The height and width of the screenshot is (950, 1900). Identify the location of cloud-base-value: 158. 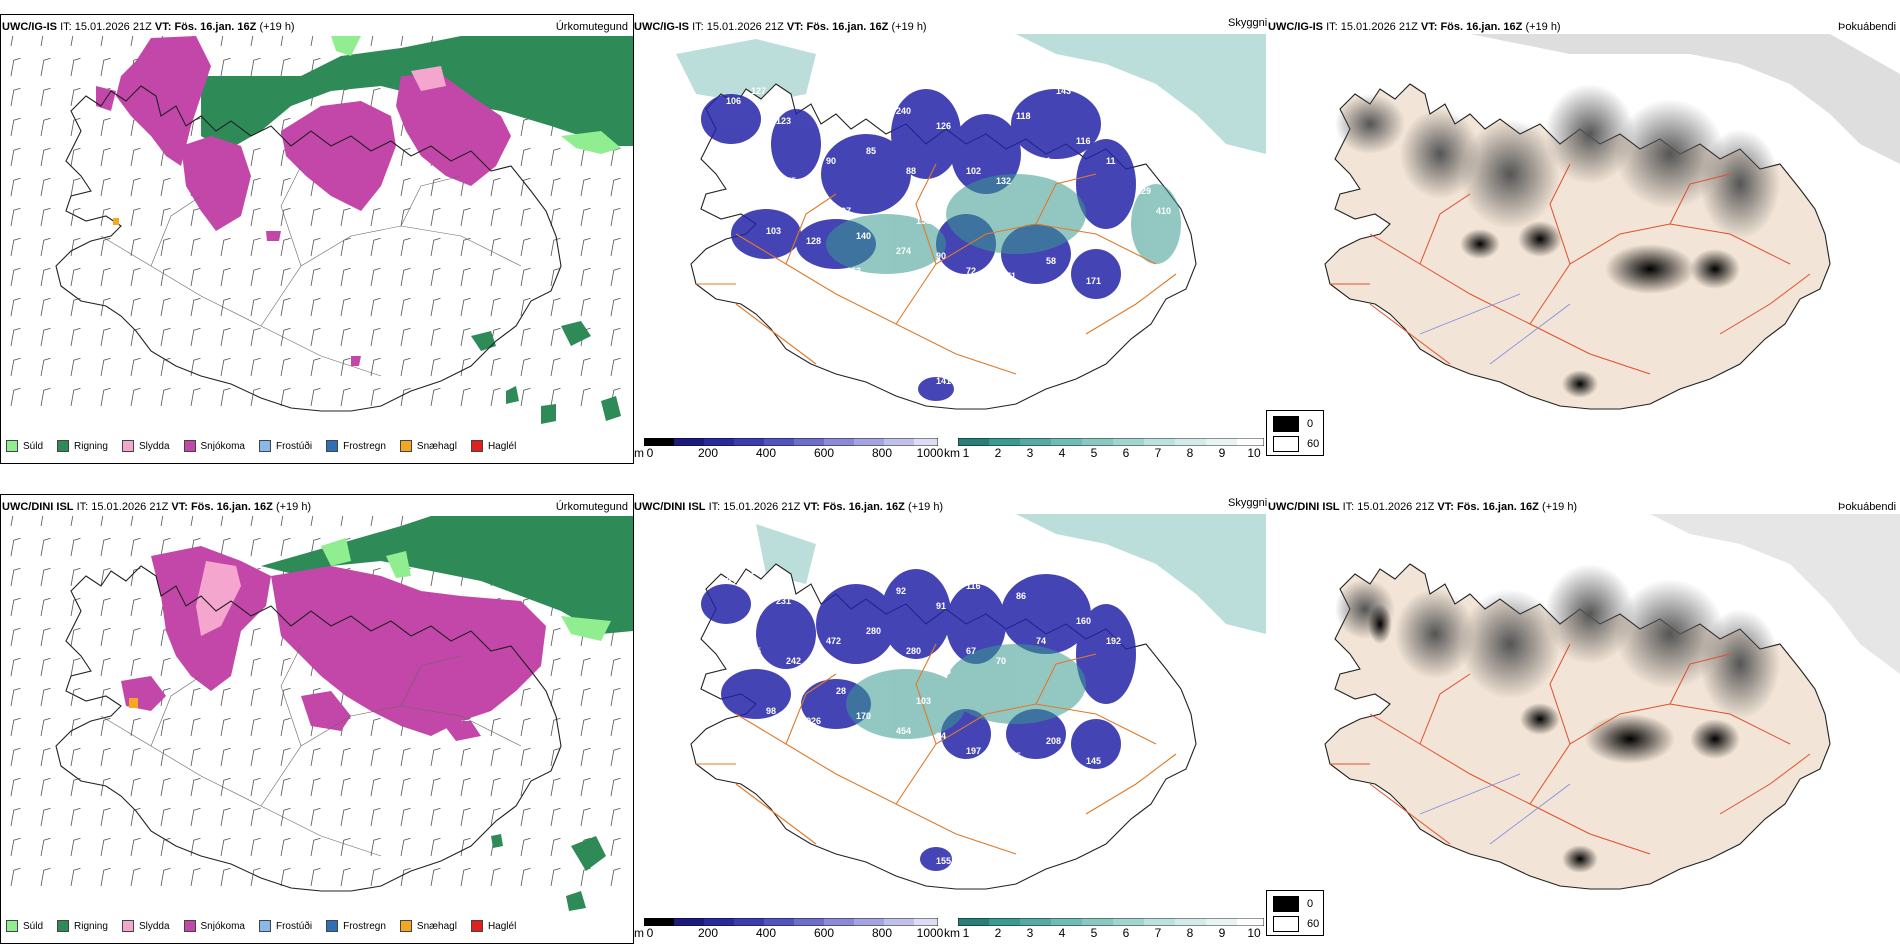
(923, 221).